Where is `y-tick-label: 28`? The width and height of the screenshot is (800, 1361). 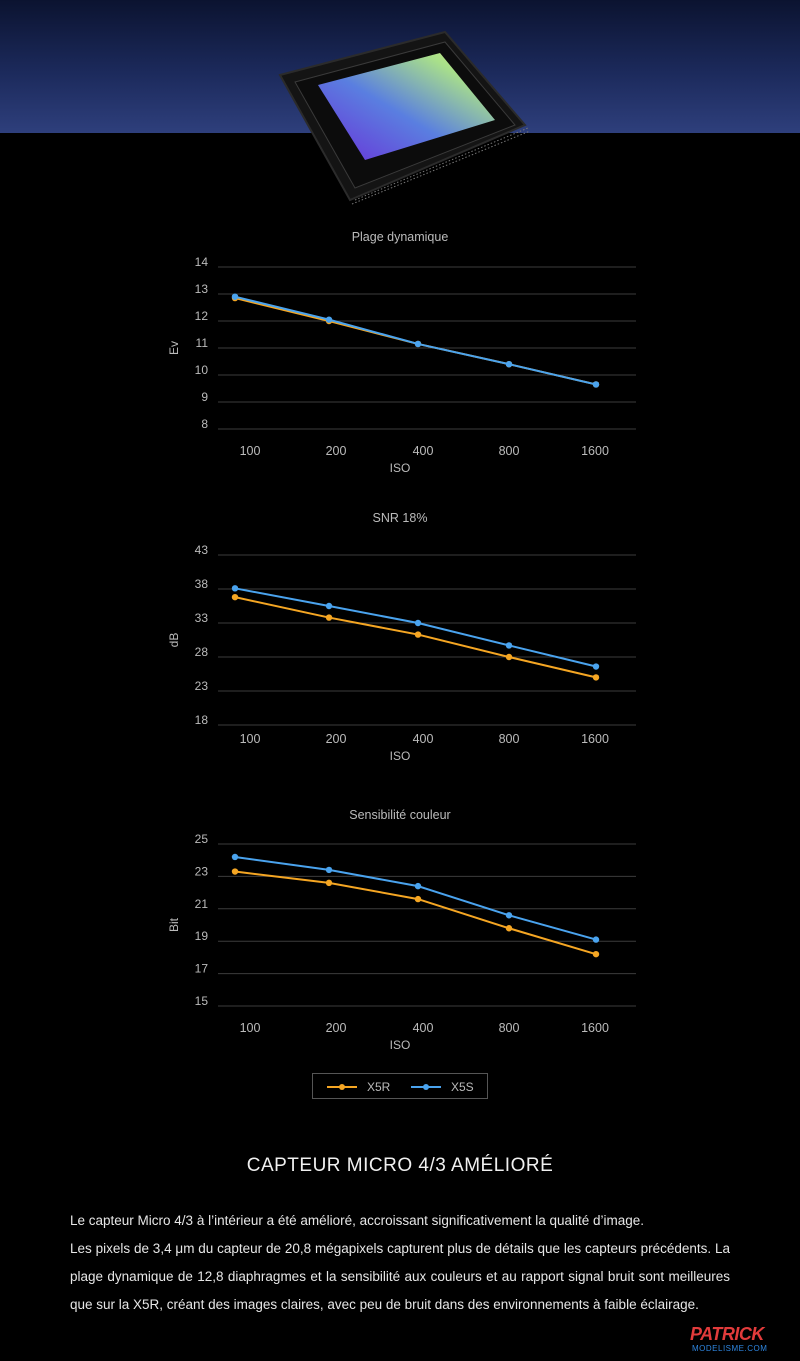
y-tick-label: 28 is located at coordinates (202, 652).